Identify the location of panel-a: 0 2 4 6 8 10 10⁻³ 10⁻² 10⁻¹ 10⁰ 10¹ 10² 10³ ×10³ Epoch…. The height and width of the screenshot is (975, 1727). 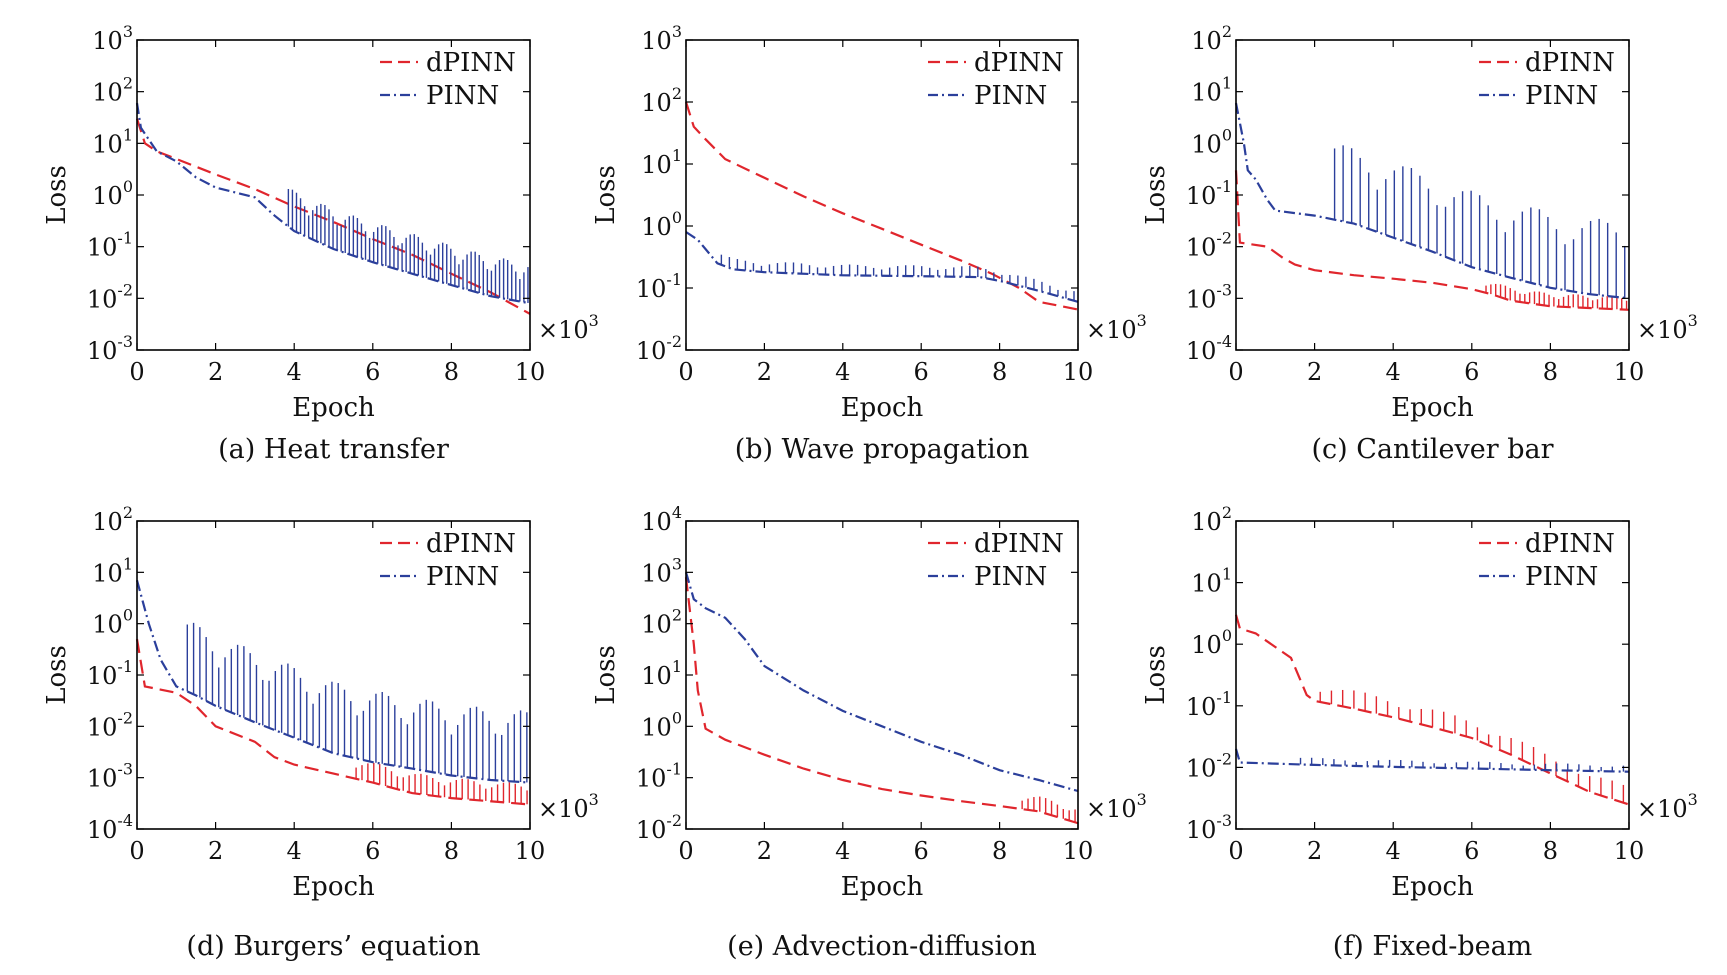
(320, 243).